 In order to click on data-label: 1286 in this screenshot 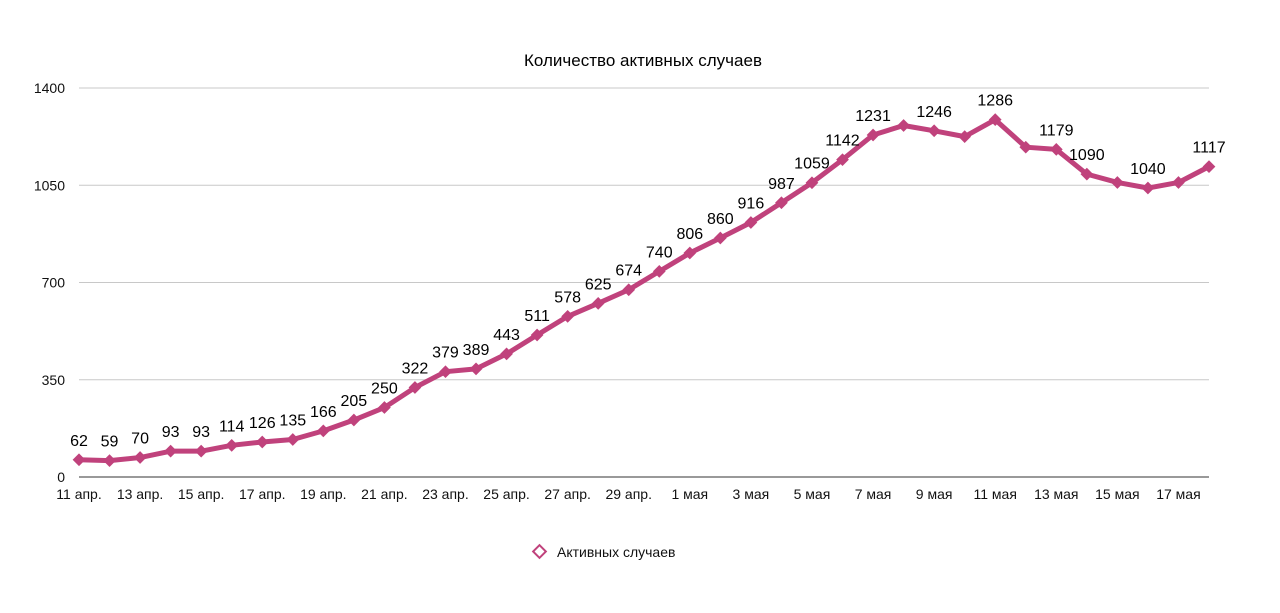, I will do `click(995, 101)`.